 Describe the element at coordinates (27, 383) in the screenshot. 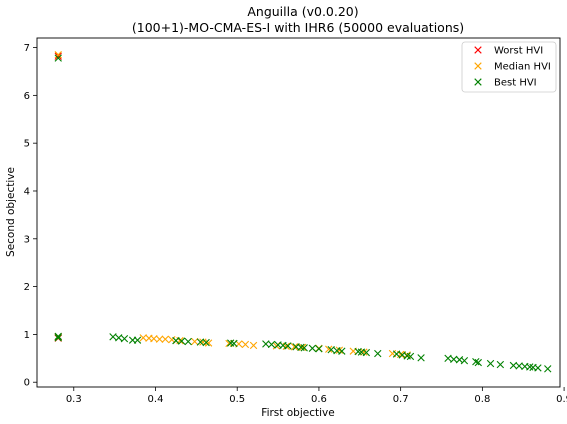

I see `y-tick-label: 0` at that location.